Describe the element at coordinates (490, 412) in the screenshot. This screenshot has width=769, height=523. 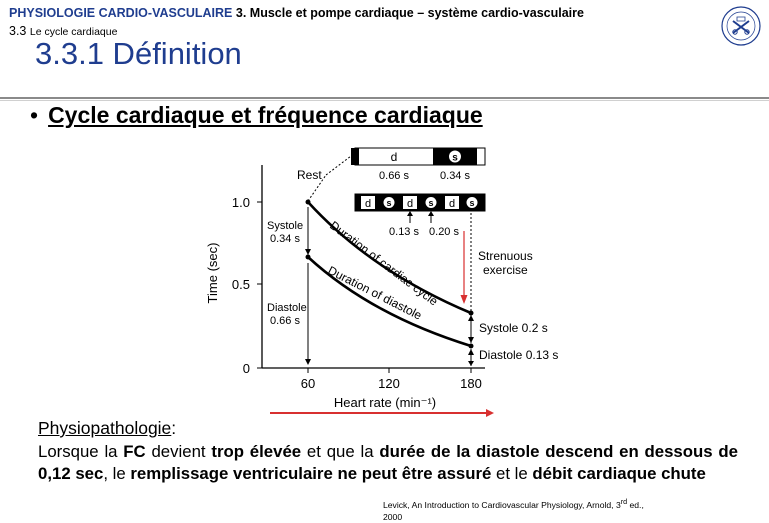
I see `red-arrow-head-icon` at that location.